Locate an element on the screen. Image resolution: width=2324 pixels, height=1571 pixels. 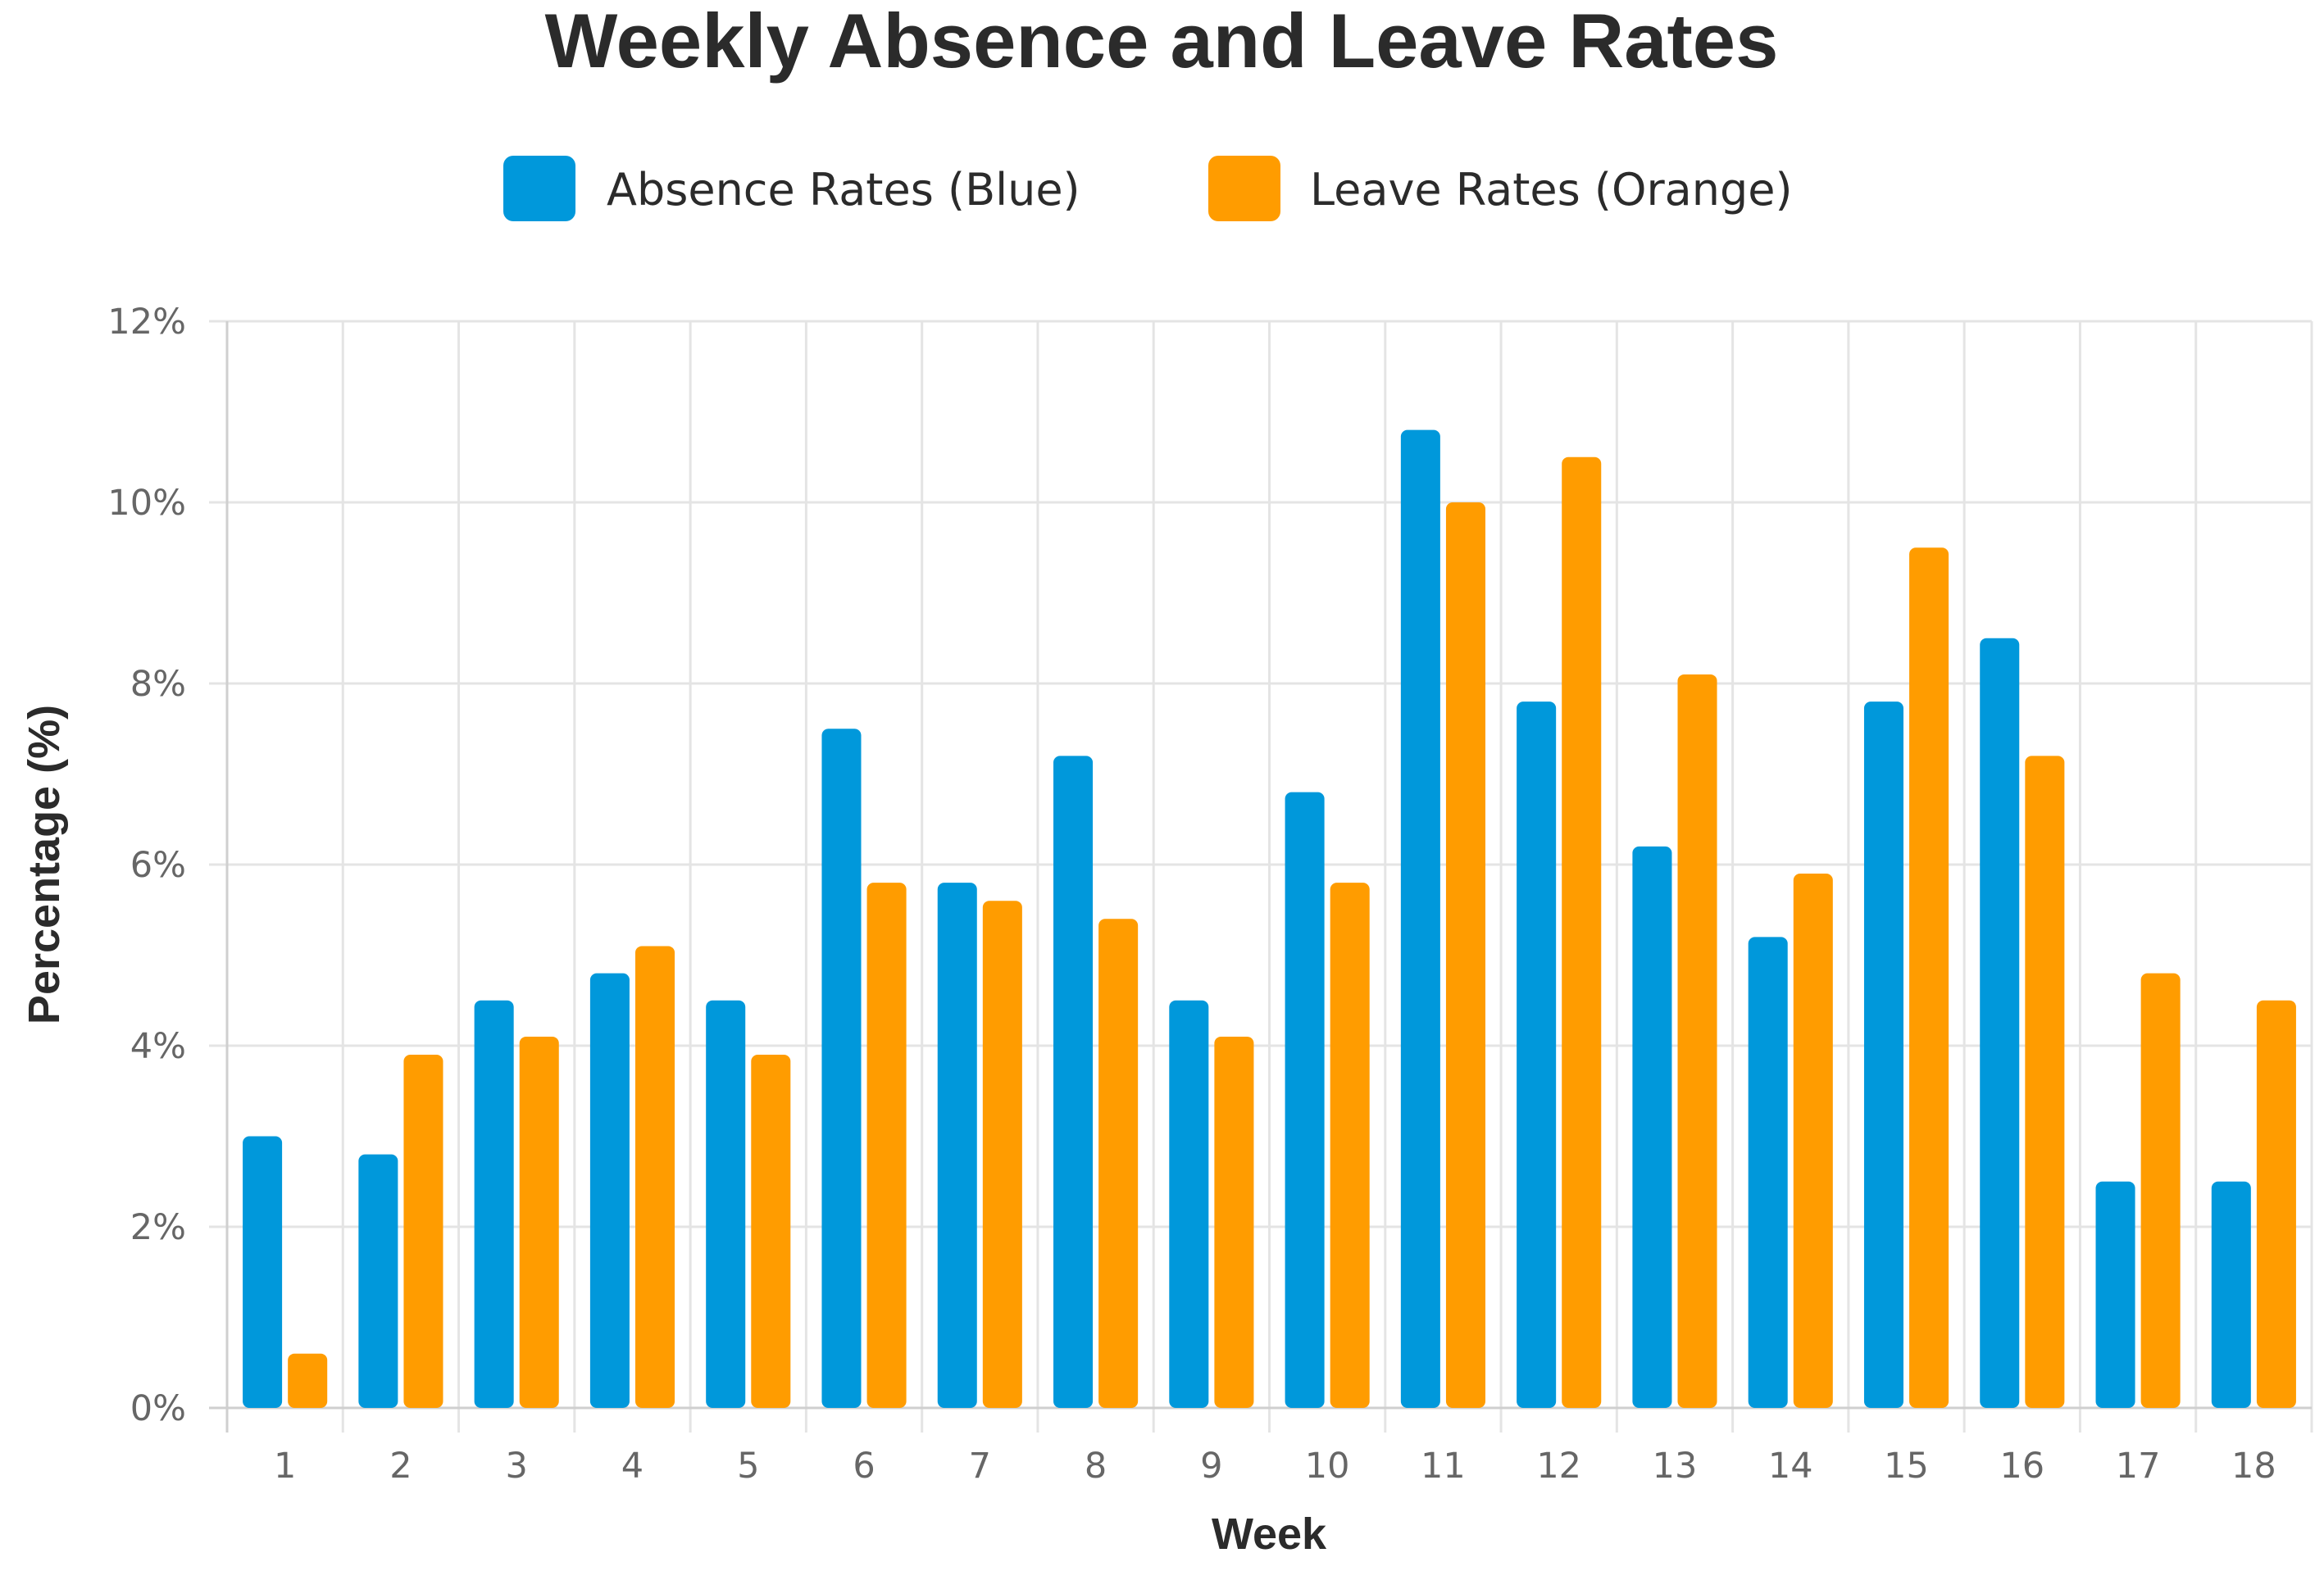
chart-title: Weekly Absence and Leave Rates is located at coordinates (1162, 42).